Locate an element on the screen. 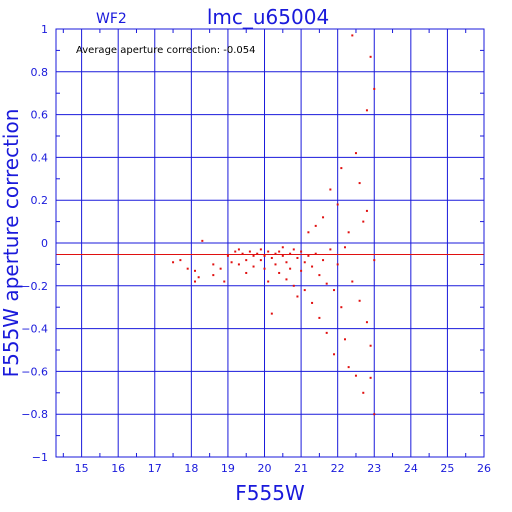 Image resolution: width=512 pixels, height=512 pixels. x-tick-label: 22 is located at coordinates (338, 468).